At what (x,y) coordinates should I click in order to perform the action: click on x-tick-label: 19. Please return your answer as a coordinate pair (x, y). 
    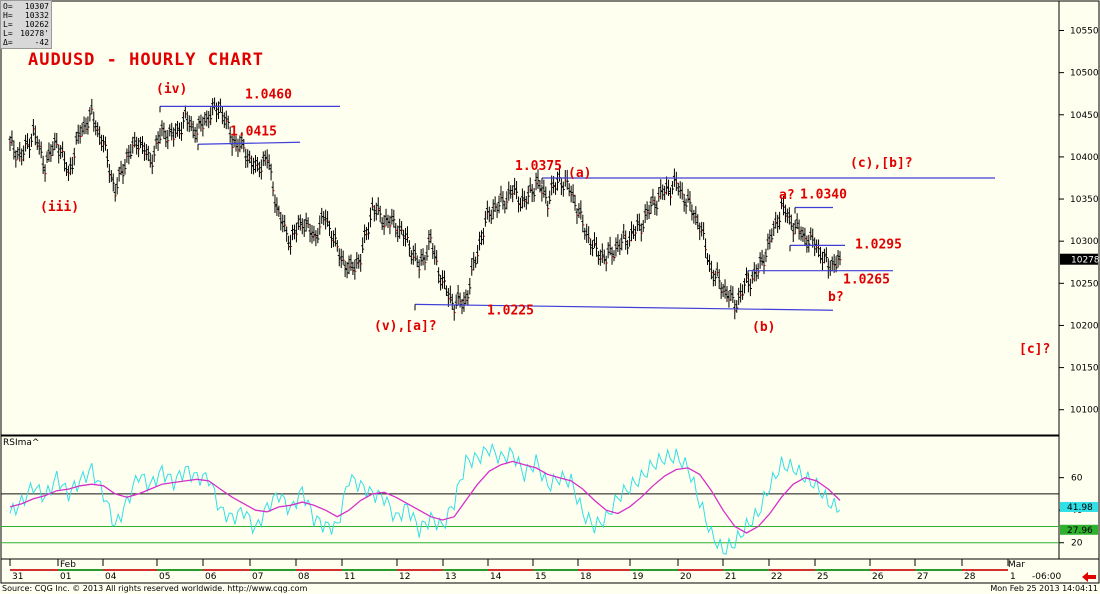
    Looking at the image, I should click on (638, 577).